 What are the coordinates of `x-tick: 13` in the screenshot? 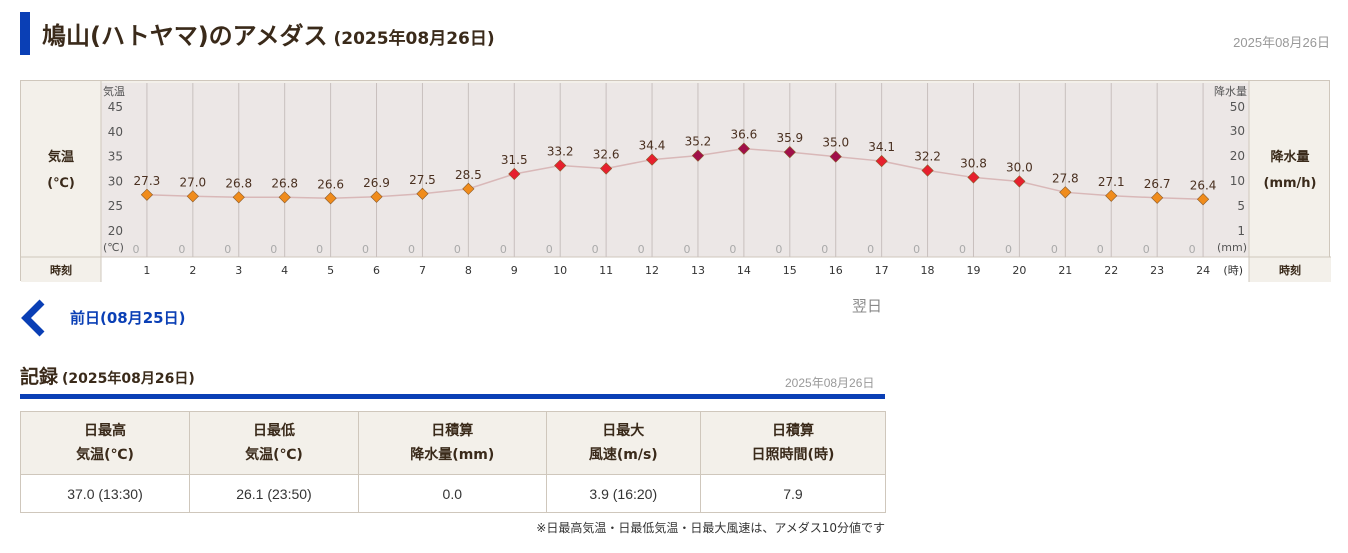 It's located at (698, 270).